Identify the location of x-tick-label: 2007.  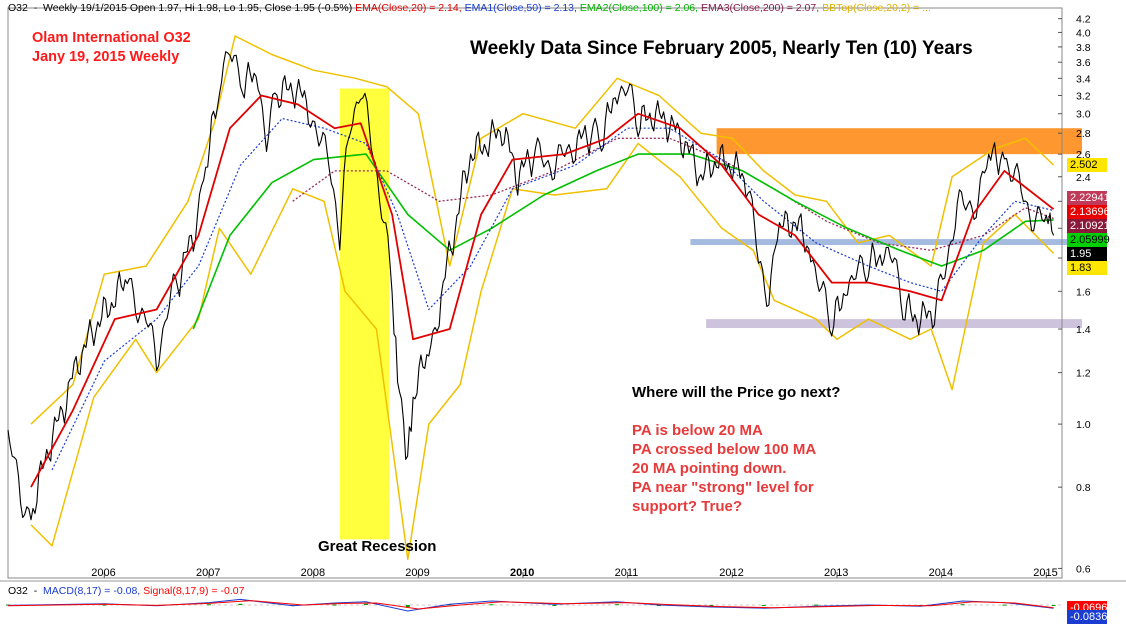
(208, 573).